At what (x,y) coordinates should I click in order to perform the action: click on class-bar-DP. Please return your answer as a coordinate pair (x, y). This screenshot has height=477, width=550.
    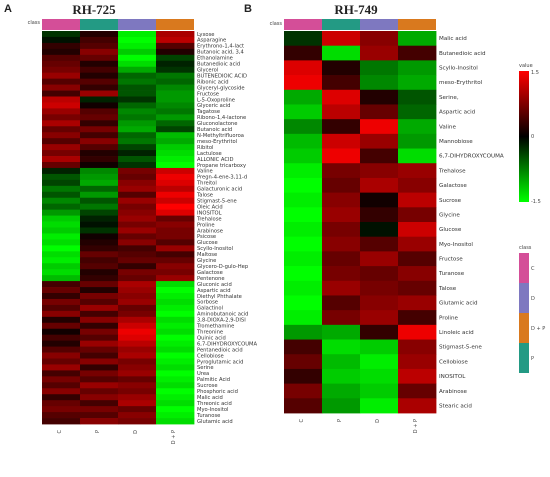
    Looking at the image, I should click on (175, 24).